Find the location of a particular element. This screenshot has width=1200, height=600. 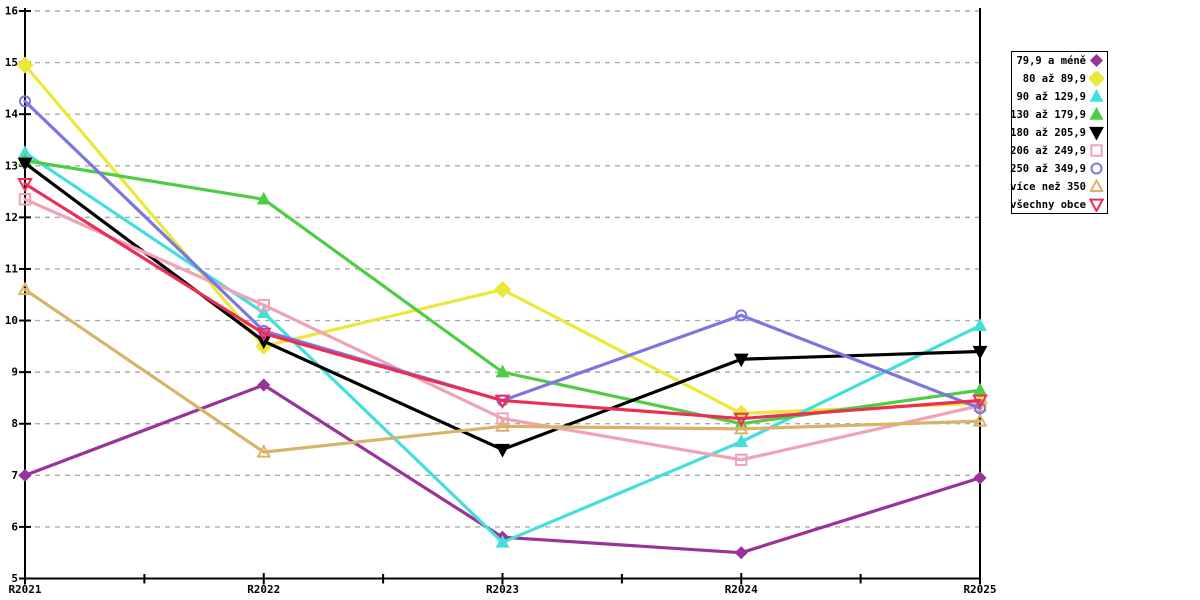

legend-item: 90 až 129,9 is located at coordinates (1059, 97).